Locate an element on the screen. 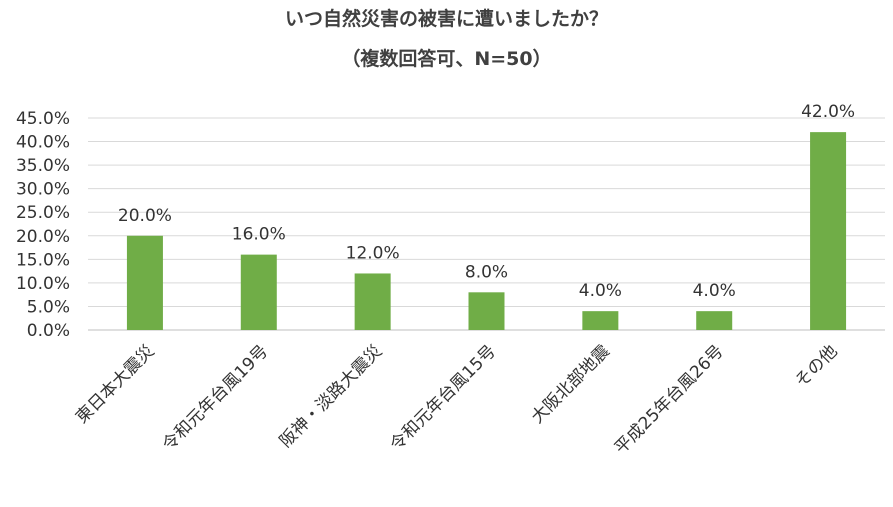 The height and width of the screenshot is (507, 893). y-tick-label: 0.0% is located at coordinates (48, 331).